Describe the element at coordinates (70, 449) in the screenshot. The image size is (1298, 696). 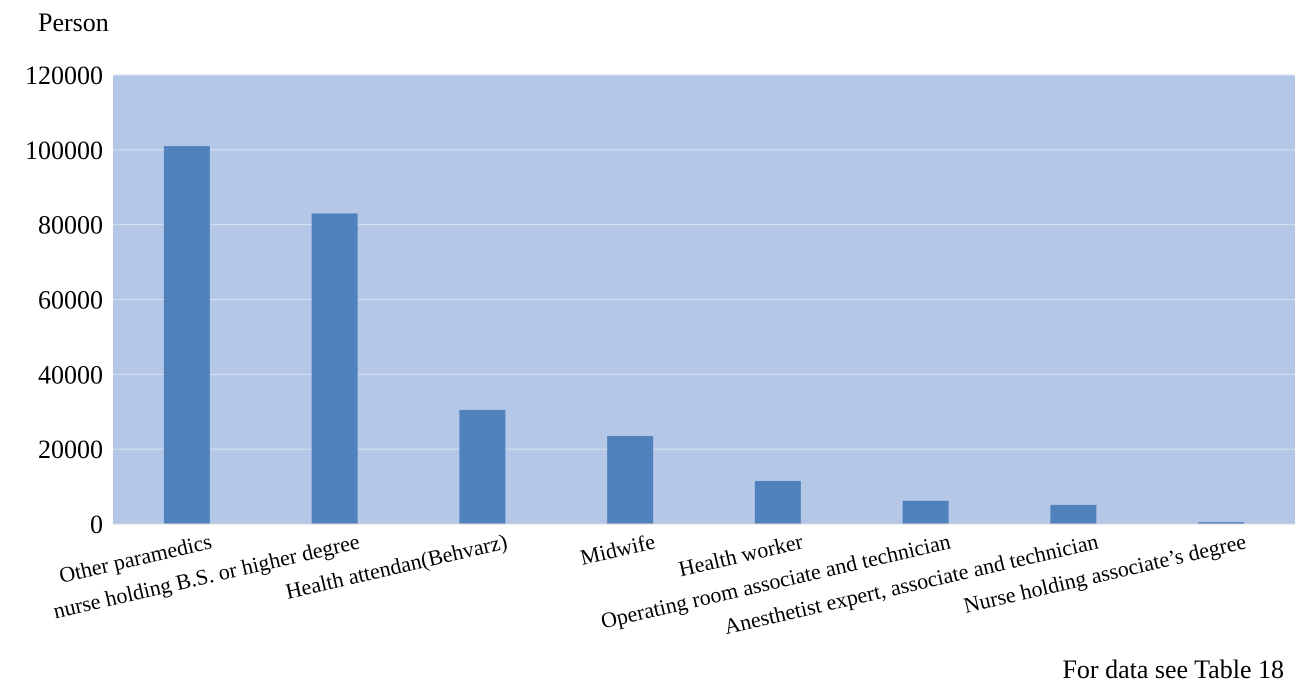
I see `y-tick-label: 20000` at that location.